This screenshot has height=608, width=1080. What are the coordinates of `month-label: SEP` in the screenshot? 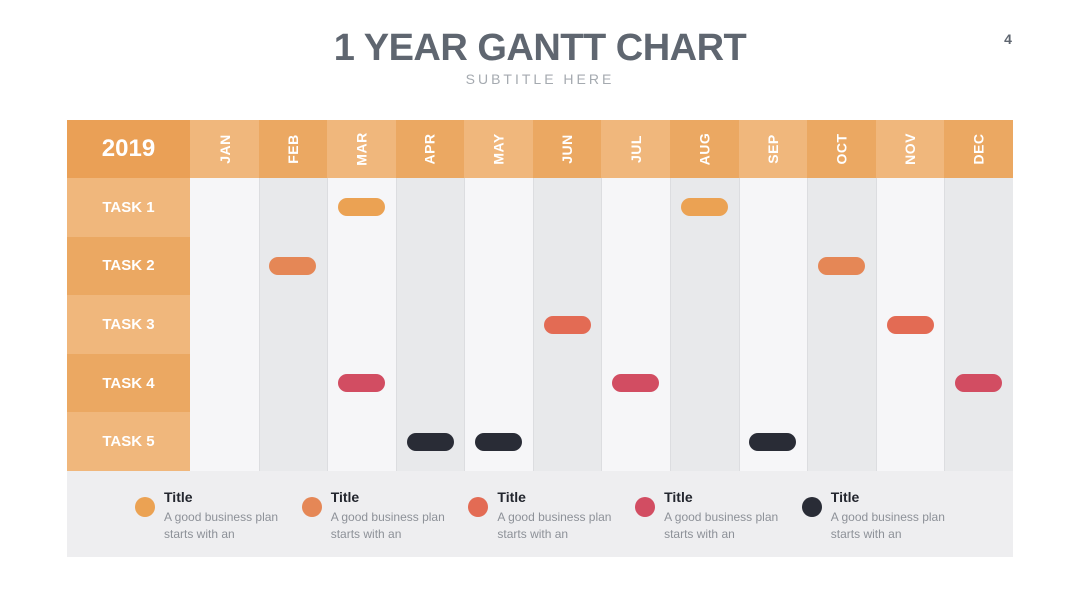 It's located at (772, 149).